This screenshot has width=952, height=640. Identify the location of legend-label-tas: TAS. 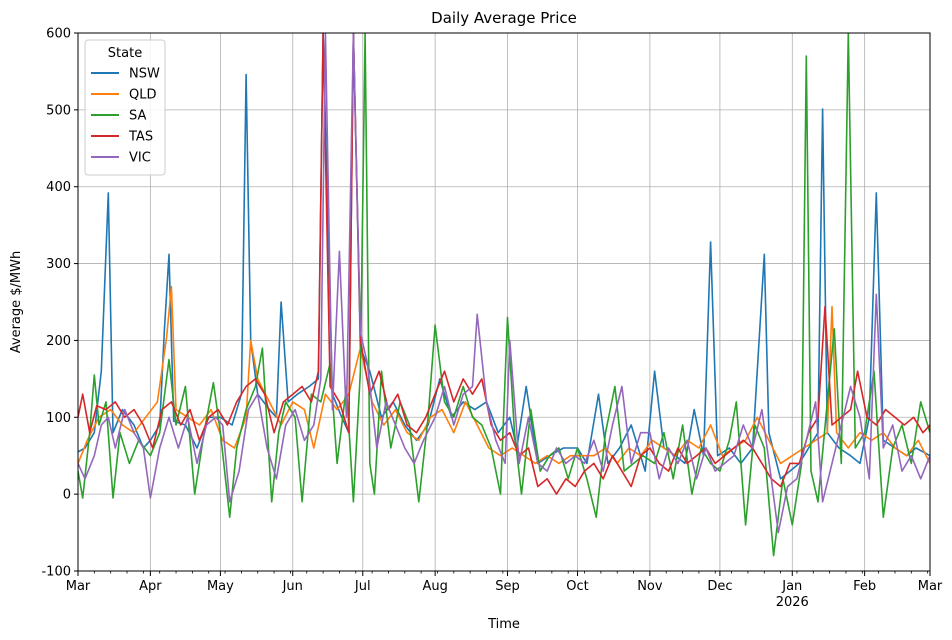
(140, 137).